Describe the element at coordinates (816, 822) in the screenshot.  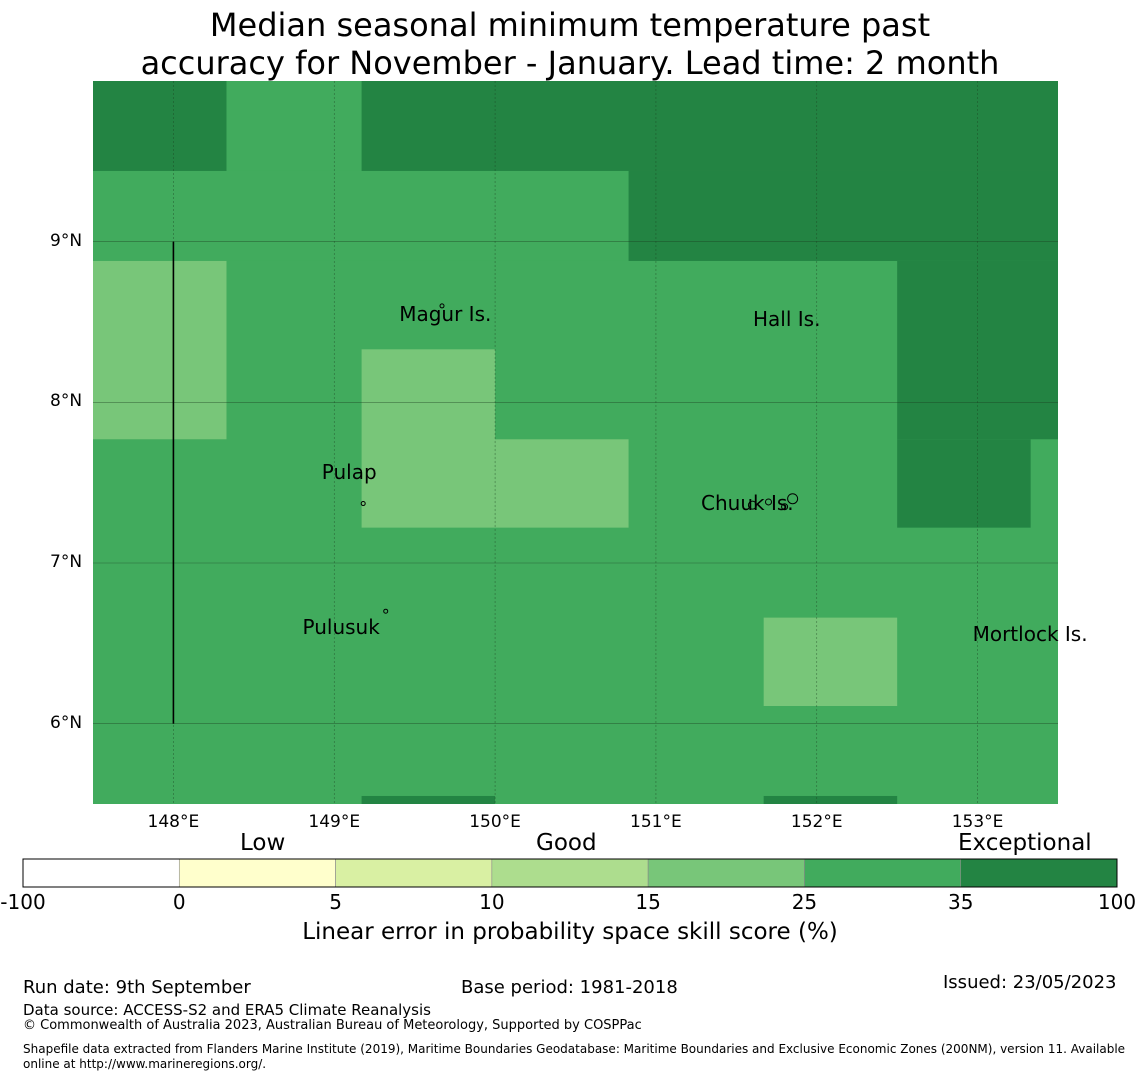
I see `x-tick-label: 152°E` at that location.